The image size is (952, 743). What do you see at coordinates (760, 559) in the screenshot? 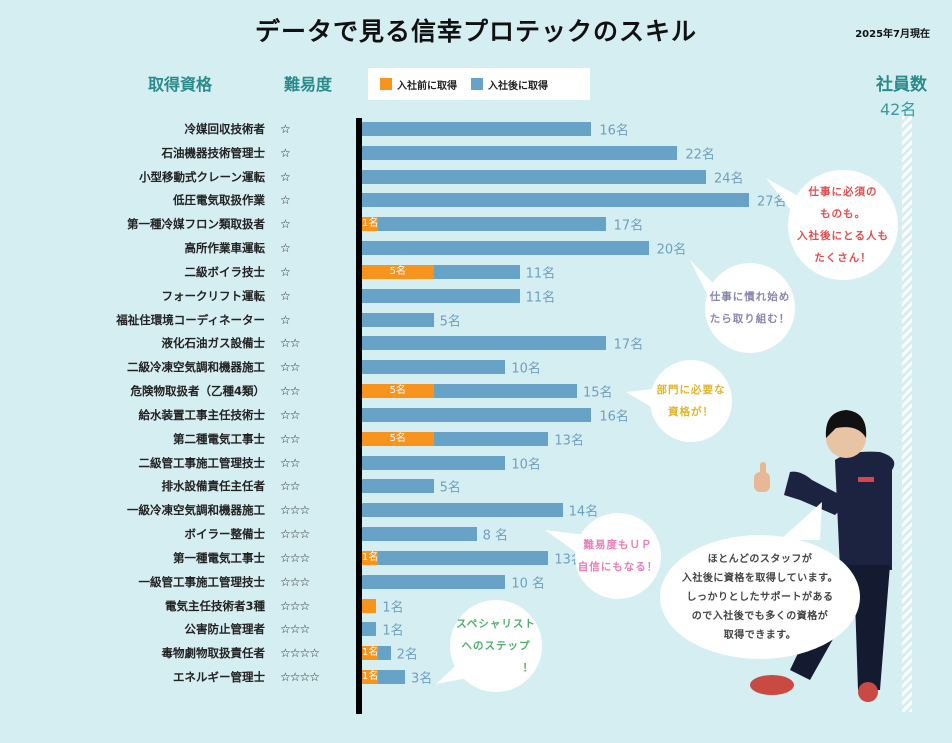
I see `bubble-line: ほとんどのスタッフが` at bounding box center [760, 559].